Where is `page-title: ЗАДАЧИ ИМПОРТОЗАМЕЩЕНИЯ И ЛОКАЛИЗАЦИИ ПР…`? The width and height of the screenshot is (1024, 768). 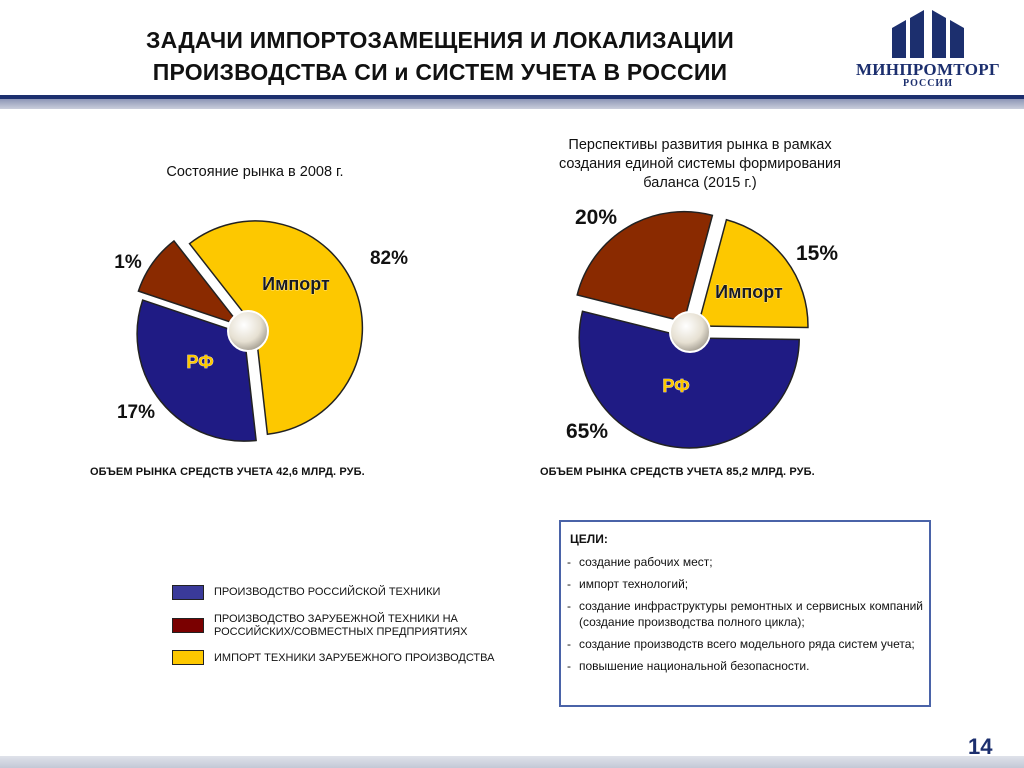
page-title: ЗАДАЧИ ИМПОРТОЗАМЕЩЕНИЯ И ЛОКАЛИЗАЦИИ ПР… is located at coordinates (440, 56).